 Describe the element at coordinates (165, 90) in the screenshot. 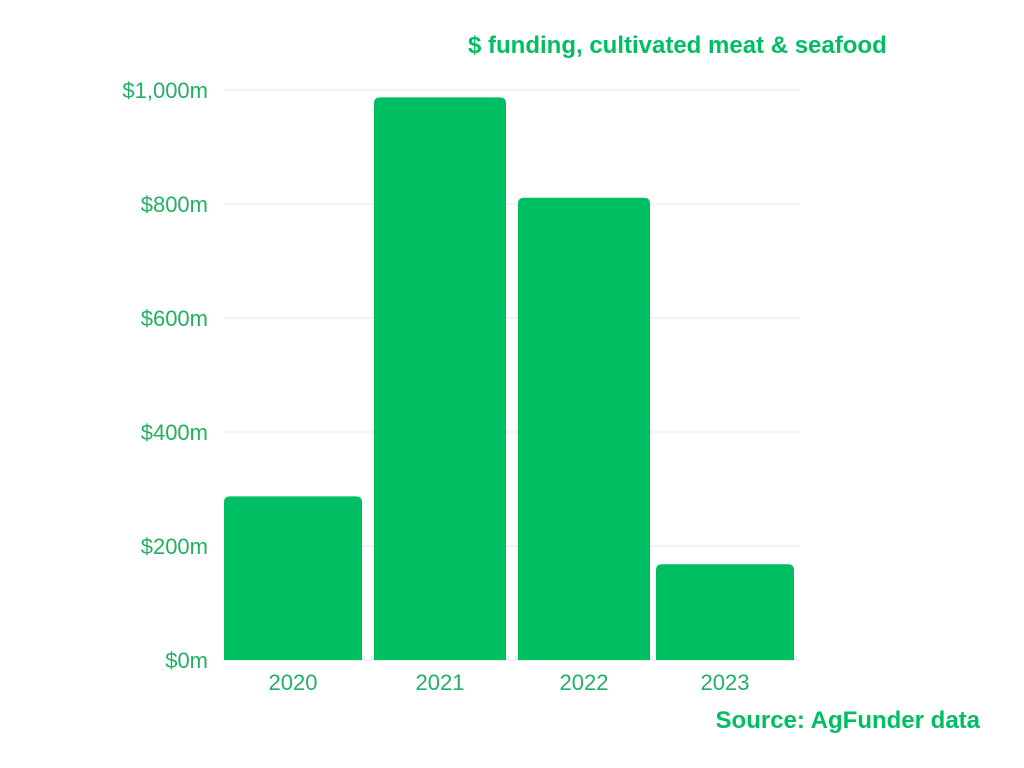

I see `y-tick-label: $1,000m` at that location.